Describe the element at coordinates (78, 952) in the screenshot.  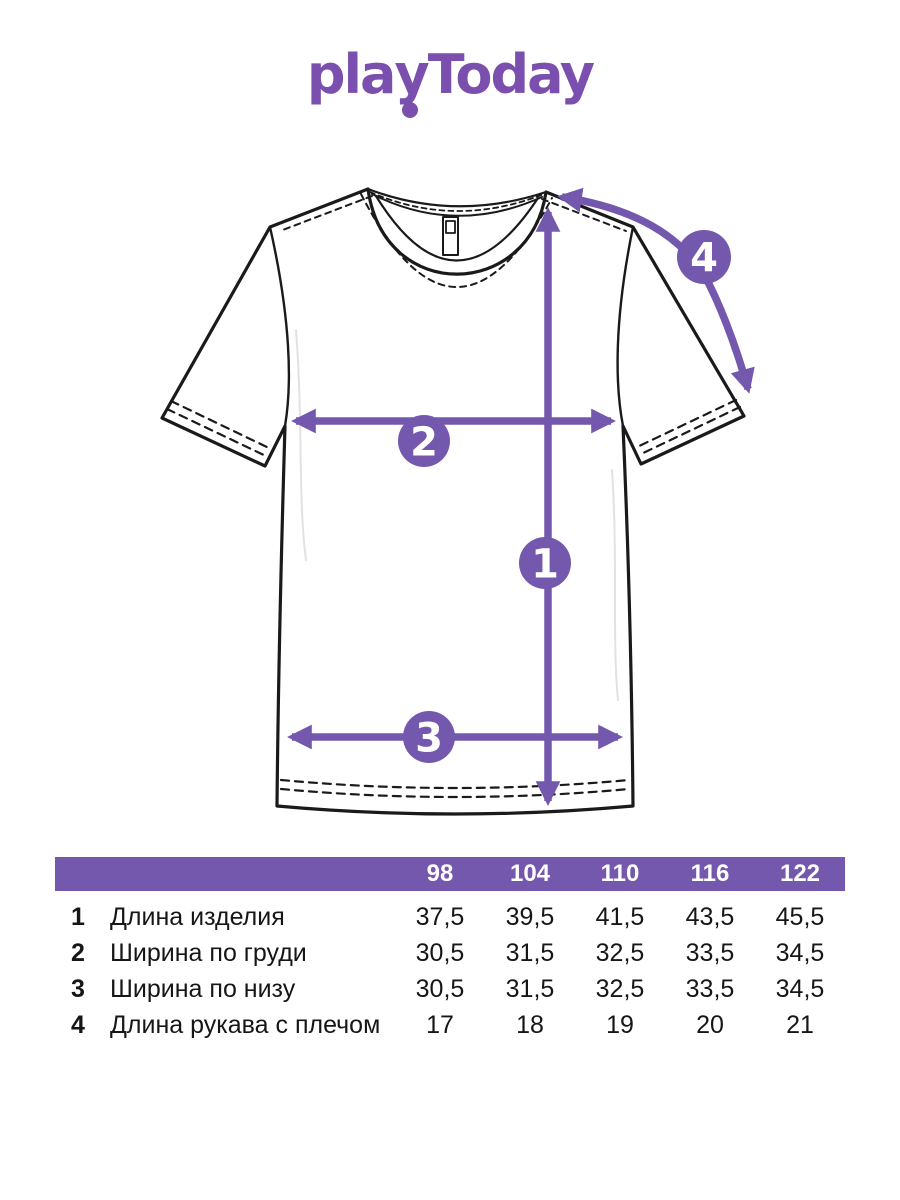
I see `row-number: 2` at that location.